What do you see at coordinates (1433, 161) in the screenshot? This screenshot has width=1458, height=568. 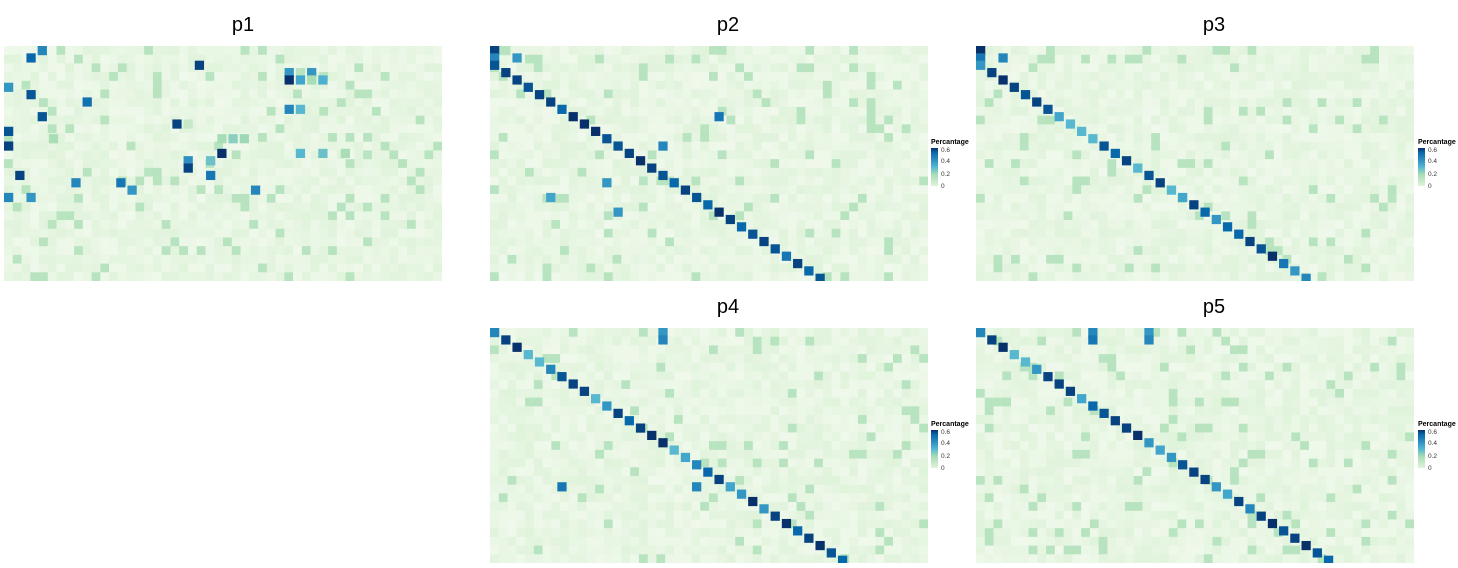 I see `legend-tick-0.4: 0.4` at bounding box center [1433, 161].